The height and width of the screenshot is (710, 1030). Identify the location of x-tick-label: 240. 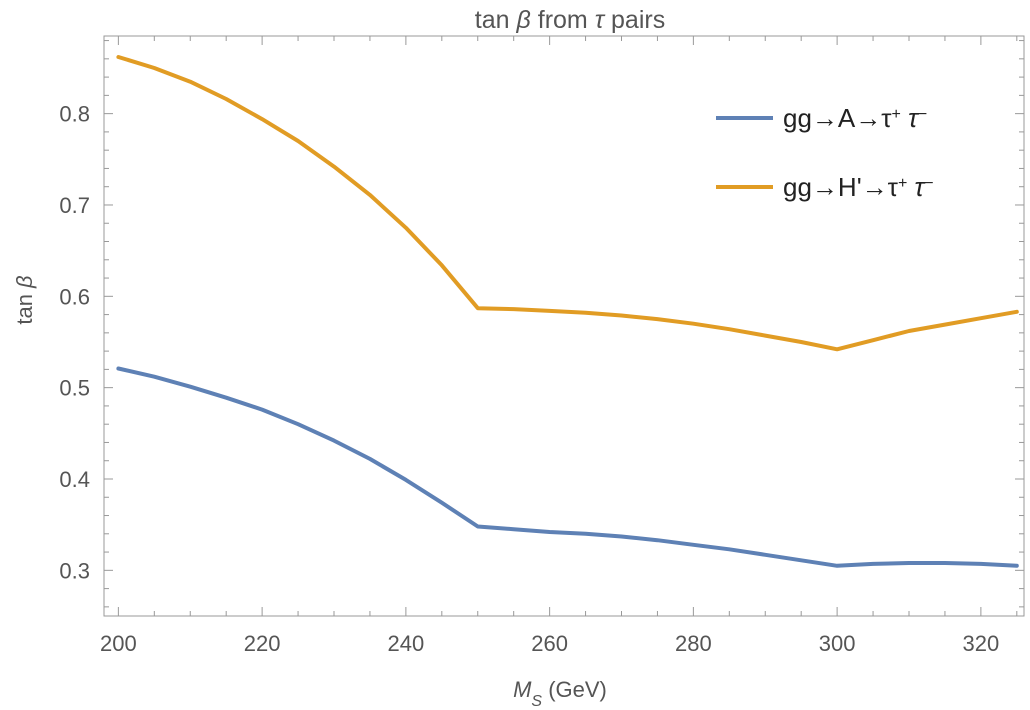
(406, 643).